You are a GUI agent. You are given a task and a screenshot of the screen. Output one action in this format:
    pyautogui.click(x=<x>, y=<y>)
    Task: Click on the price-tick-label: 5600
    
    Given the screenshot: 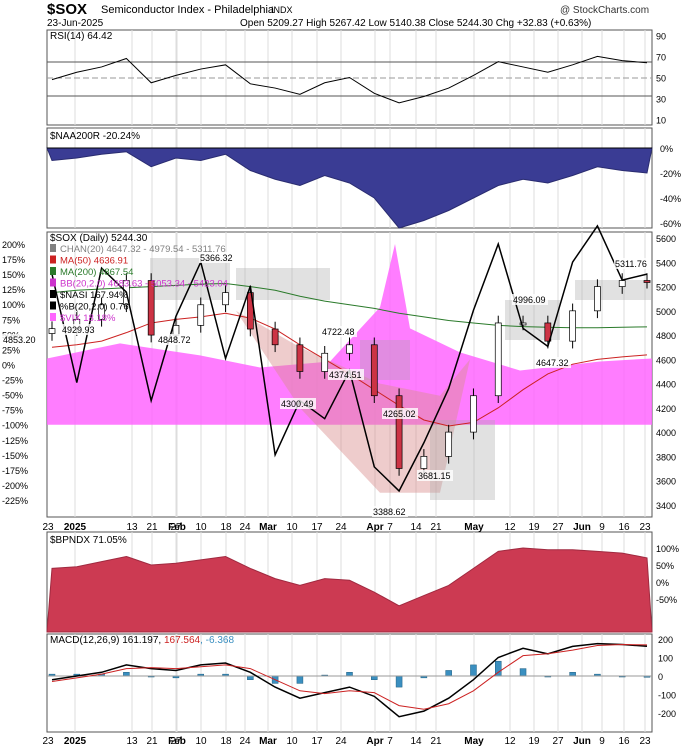 What is the action you would take?
    pyautogui.click(x=666, y=239)
    